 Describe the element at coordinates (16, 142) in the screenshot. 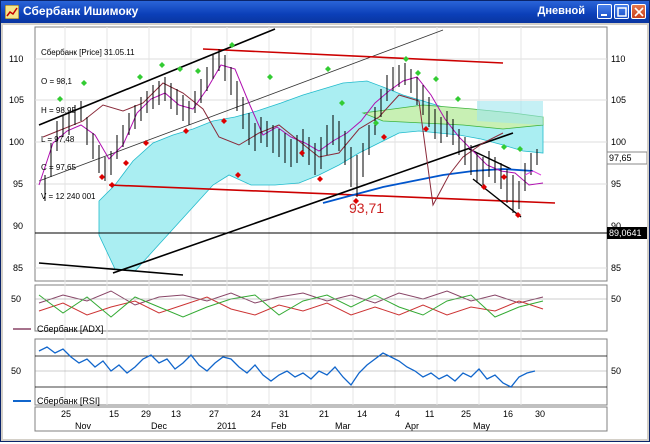

I see `price-tick-left-100: 100` at that location.